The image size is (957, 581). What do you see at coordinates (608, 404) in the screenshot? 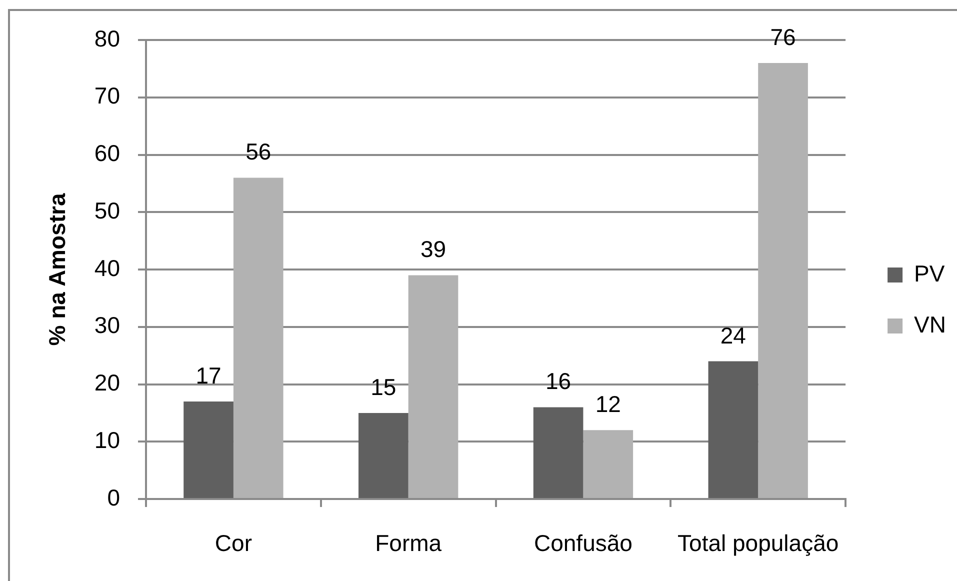
I see `data-label: 12` at bounding box center [608, 404].